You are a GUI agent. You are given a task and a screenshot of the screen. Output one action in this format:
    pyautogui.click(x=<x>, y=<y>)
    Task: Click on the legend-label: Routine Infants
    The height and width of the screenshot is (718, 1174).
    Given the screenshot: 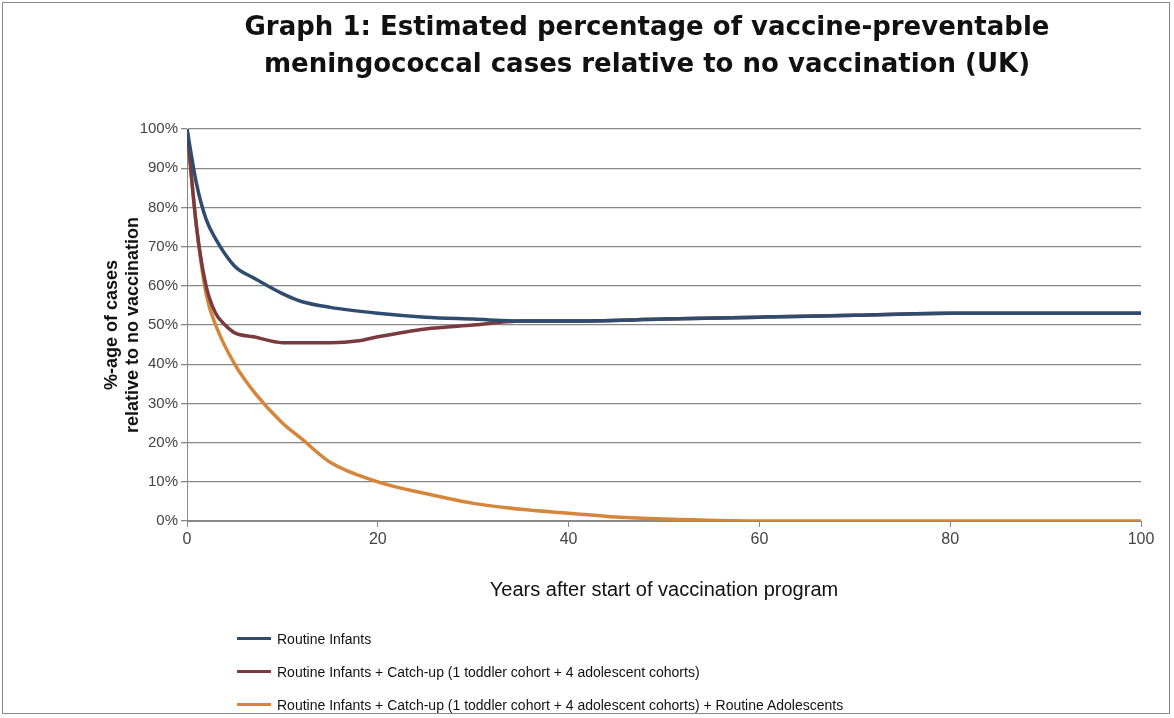 What is the action you would take?
    pyautogui.click(x=324, y=638)
    